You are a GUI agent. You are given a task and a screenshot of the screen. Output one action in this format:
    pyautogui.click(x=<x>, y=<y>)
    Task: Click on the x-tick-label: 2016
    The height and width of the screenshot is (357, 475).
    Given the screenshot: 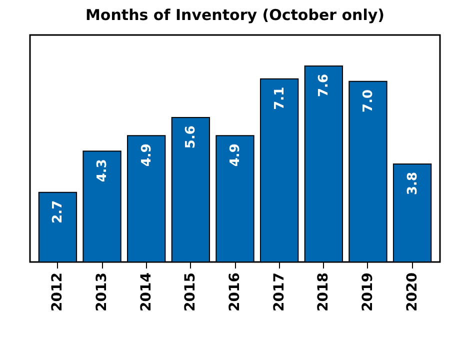 What is the action you would take?
    pyautogui.click(x=235, y=292)
    